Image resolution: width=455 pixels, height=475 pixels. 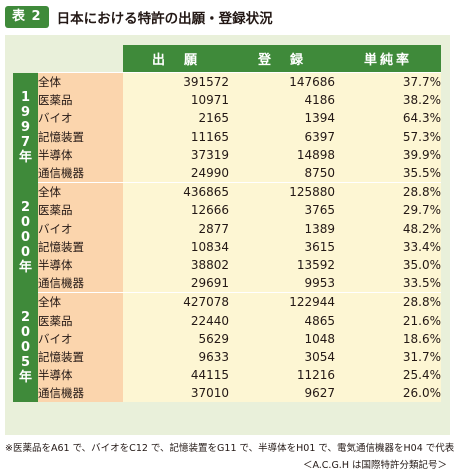 I want to click on ratio-cell: 28.8%, so click(x=388, y=302).